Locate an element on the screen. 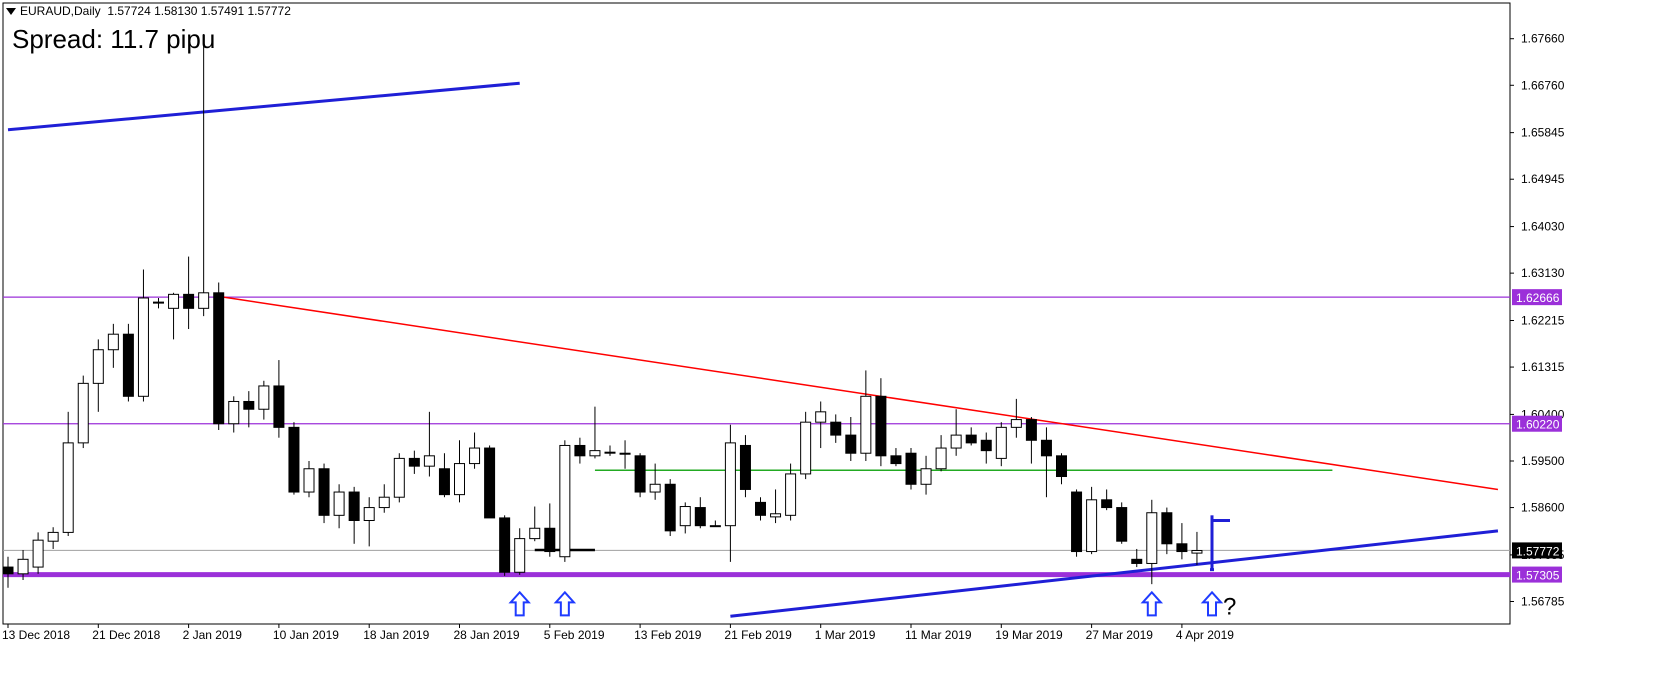 This screenshot has height=688, width=1660. ohlc-readout: 1.57724 1.58130 1.57491 1.57772 is located at coordinates (199, 11).